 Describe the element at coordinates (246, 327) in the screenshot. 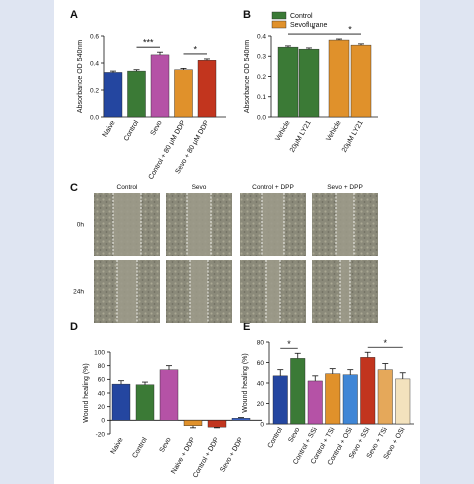

I see `panel-letter-e: E` at that location.